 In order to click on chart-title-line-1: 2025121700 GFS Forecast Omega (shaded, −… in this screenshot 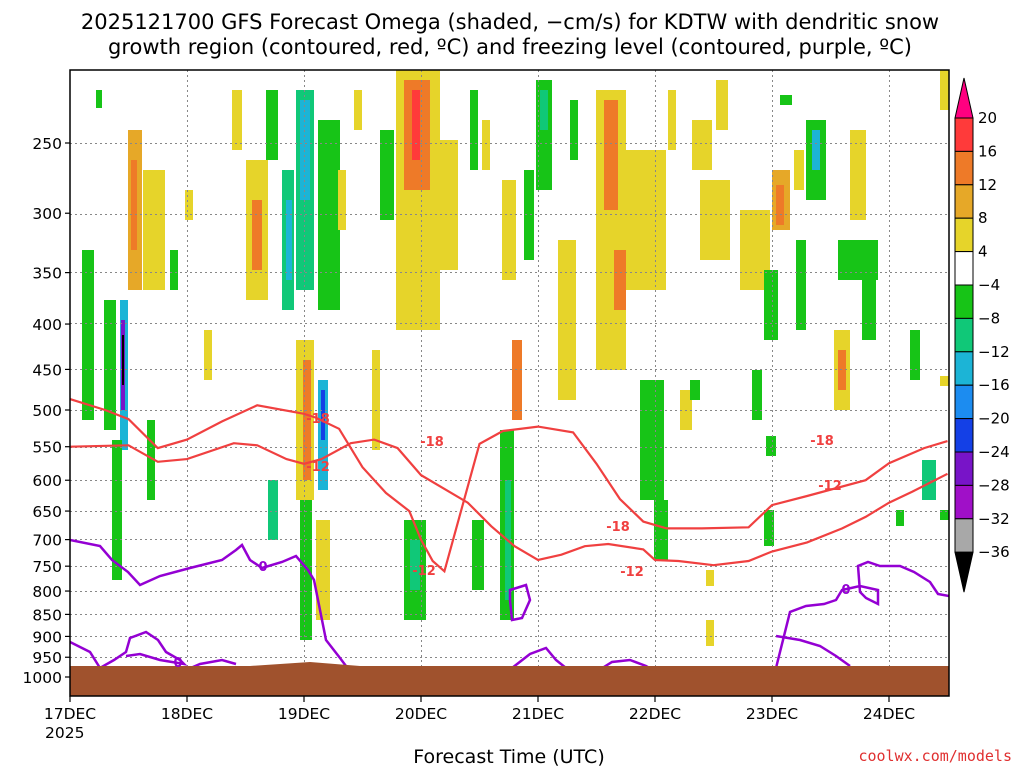, I will do `click(510, 22)`.